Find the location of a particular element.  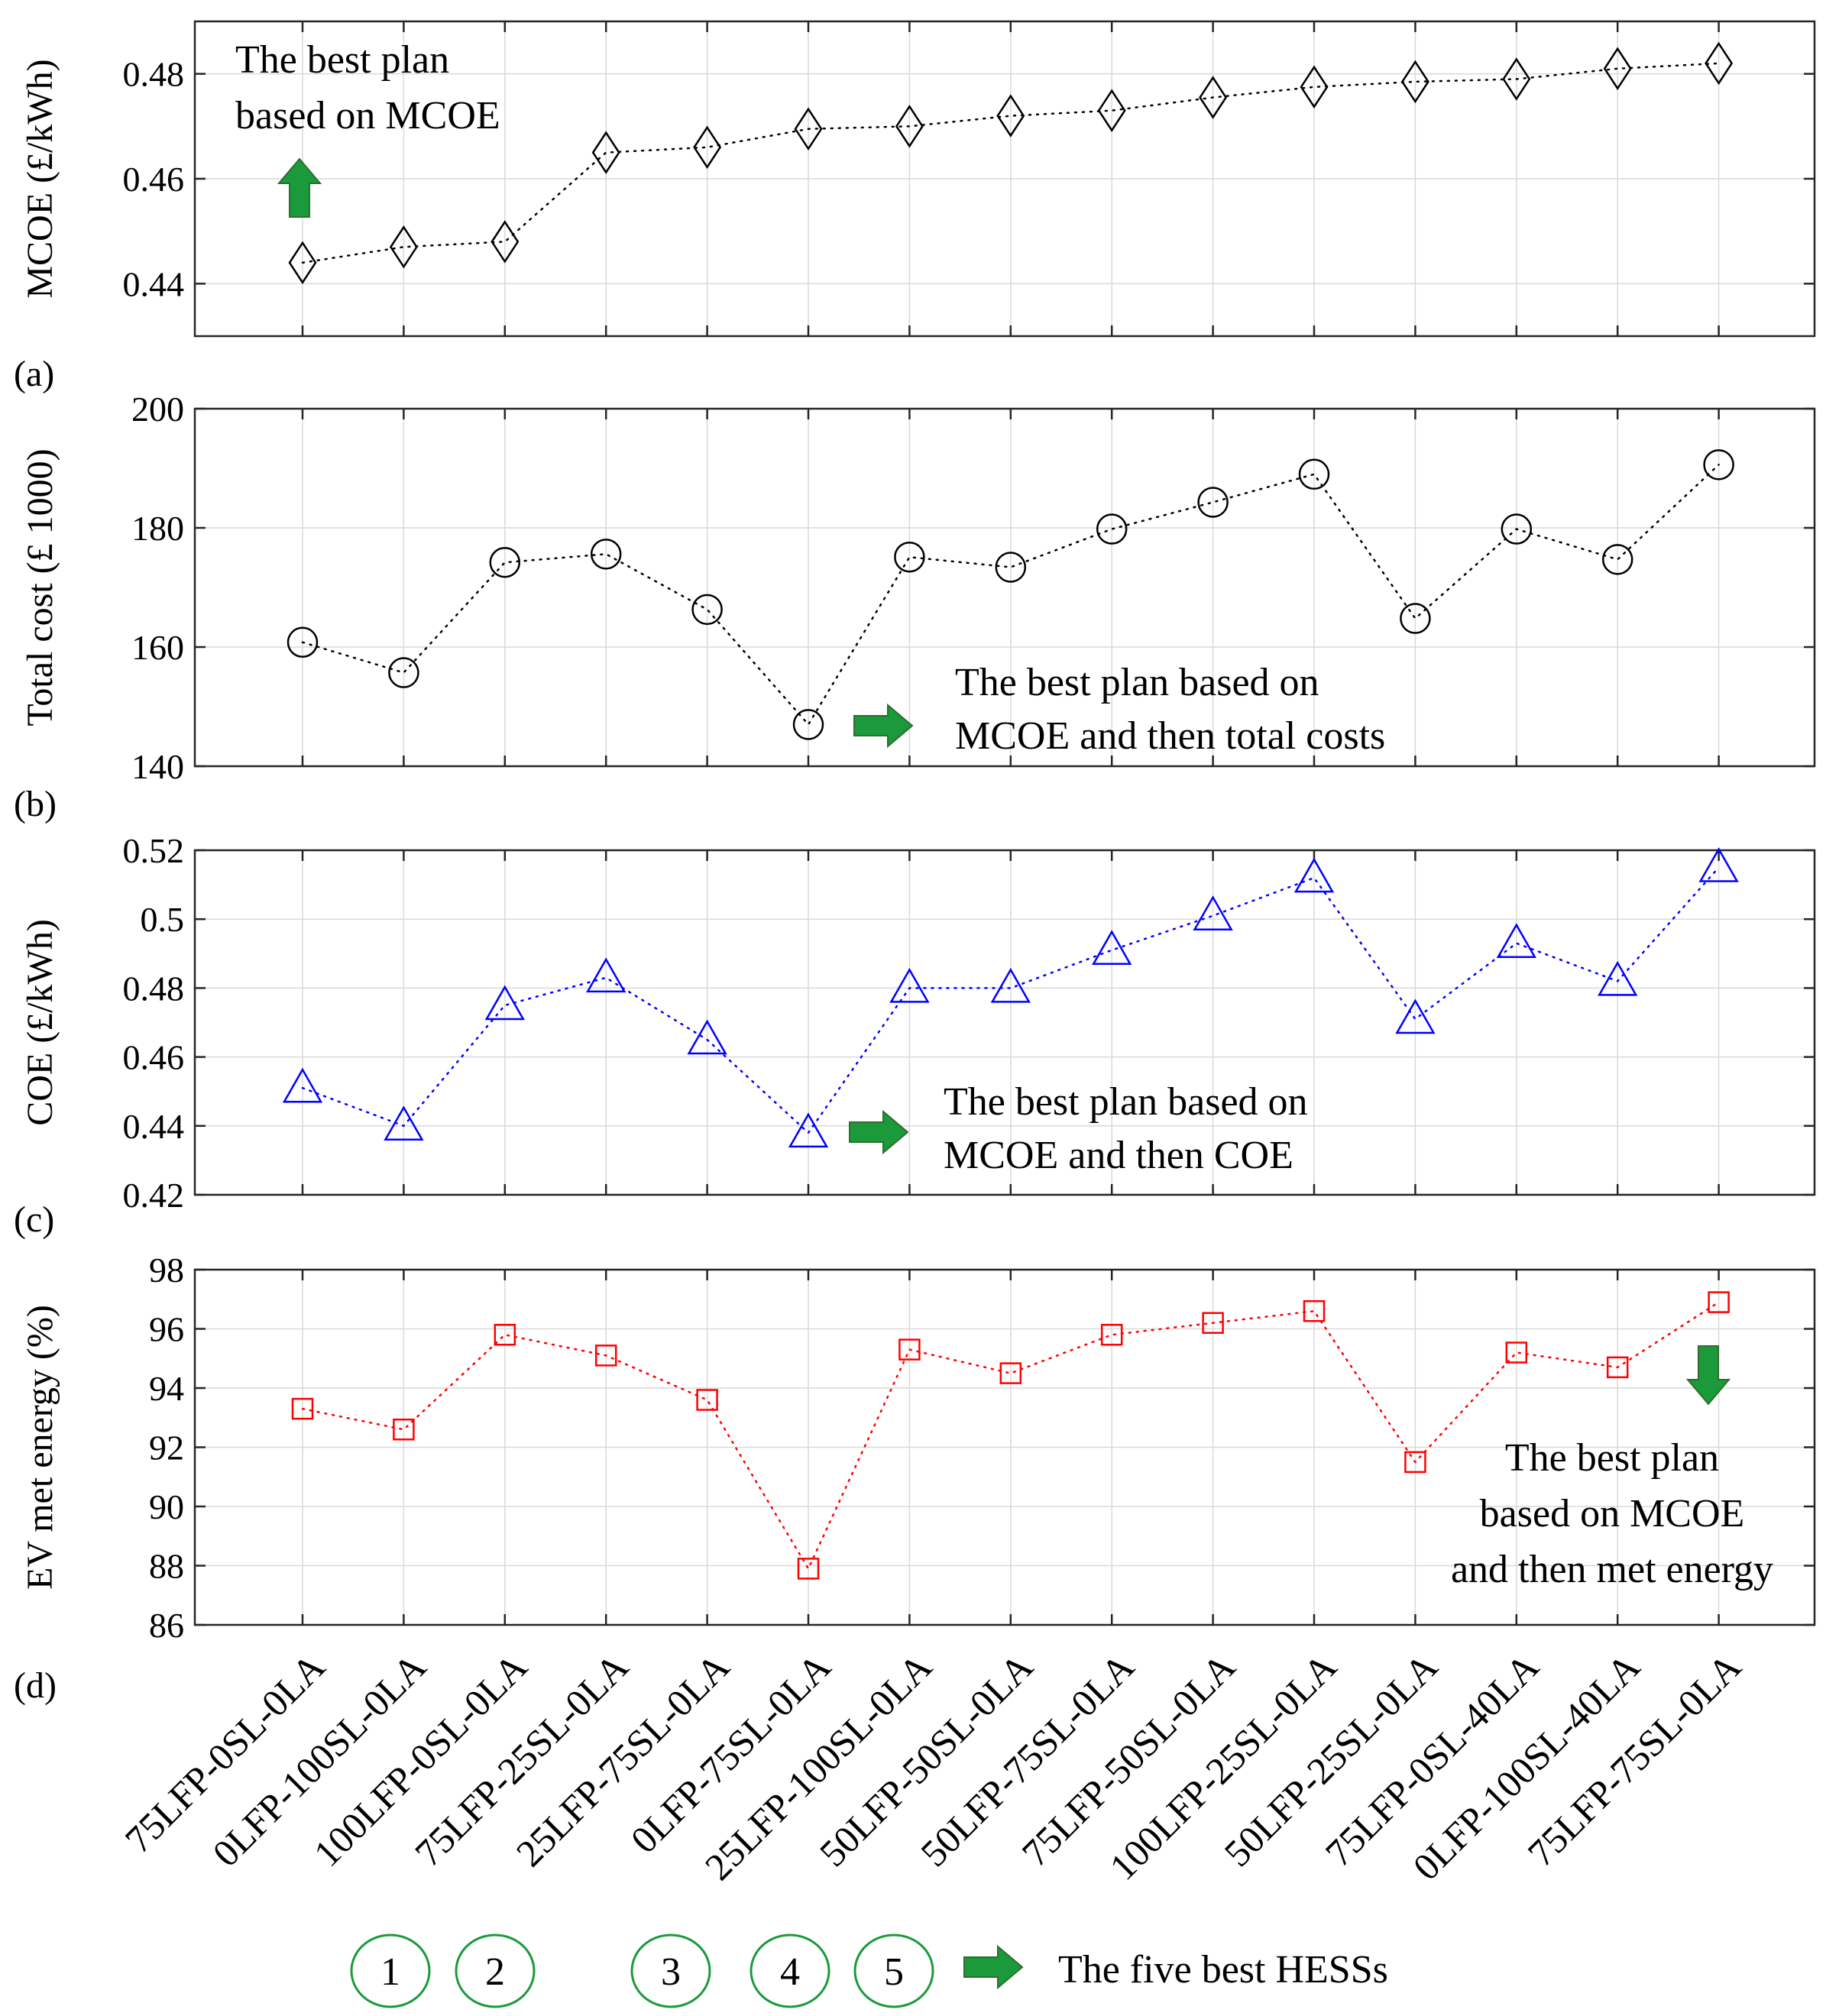

y-tick-label: 0.52 is located at coordinates (154, 850).